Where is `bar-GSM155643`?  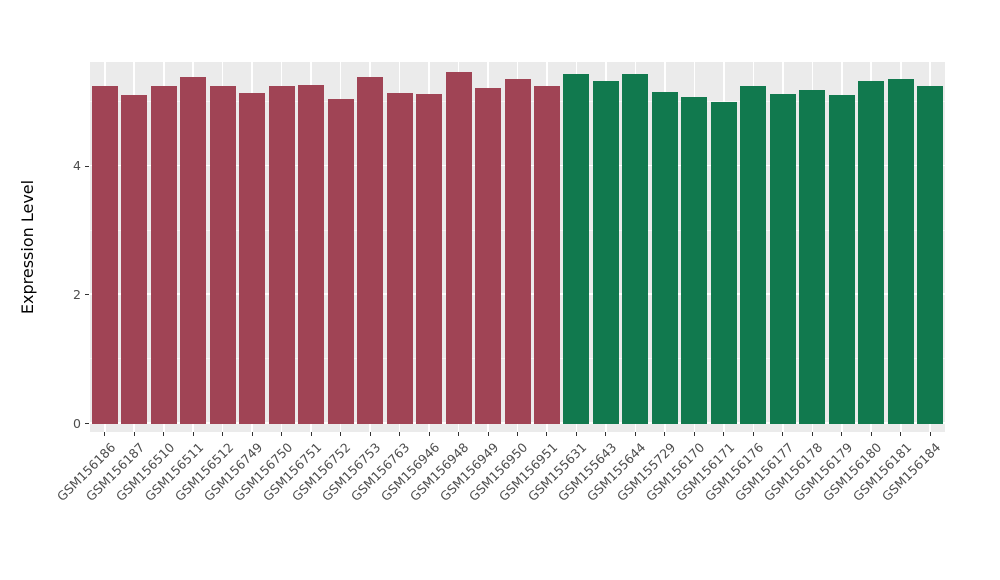
bar-GSM155643 is located at coordinates (605, 252).